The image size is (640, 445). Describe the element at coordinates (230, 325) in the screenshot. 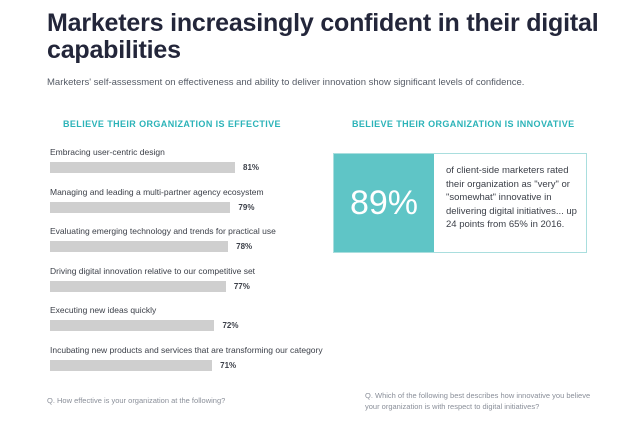

I see `bar-value-label: 72%` at that location.